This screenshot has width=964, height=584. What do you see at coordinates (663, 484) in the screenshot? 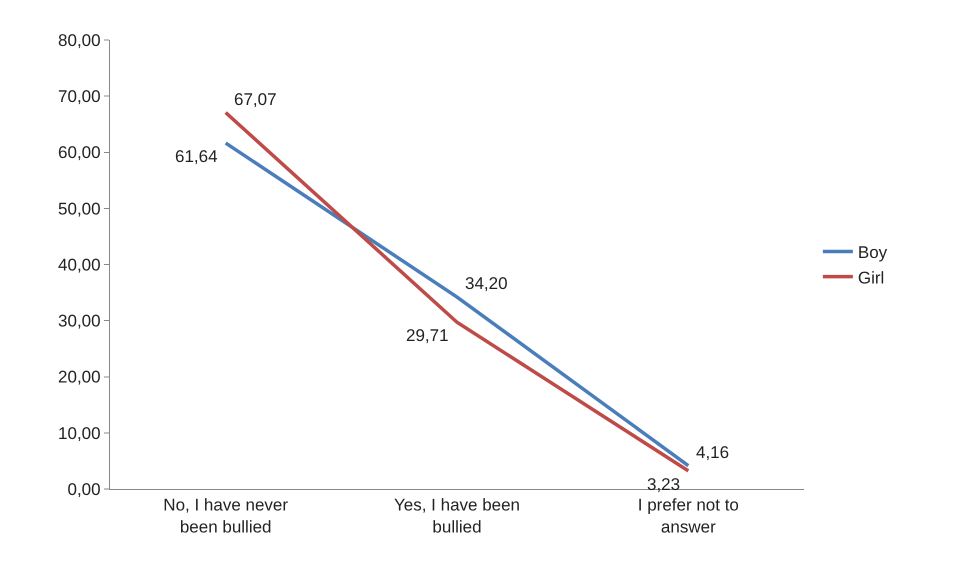
I see `data-label: 3,23` at bounding box center [663, 484].